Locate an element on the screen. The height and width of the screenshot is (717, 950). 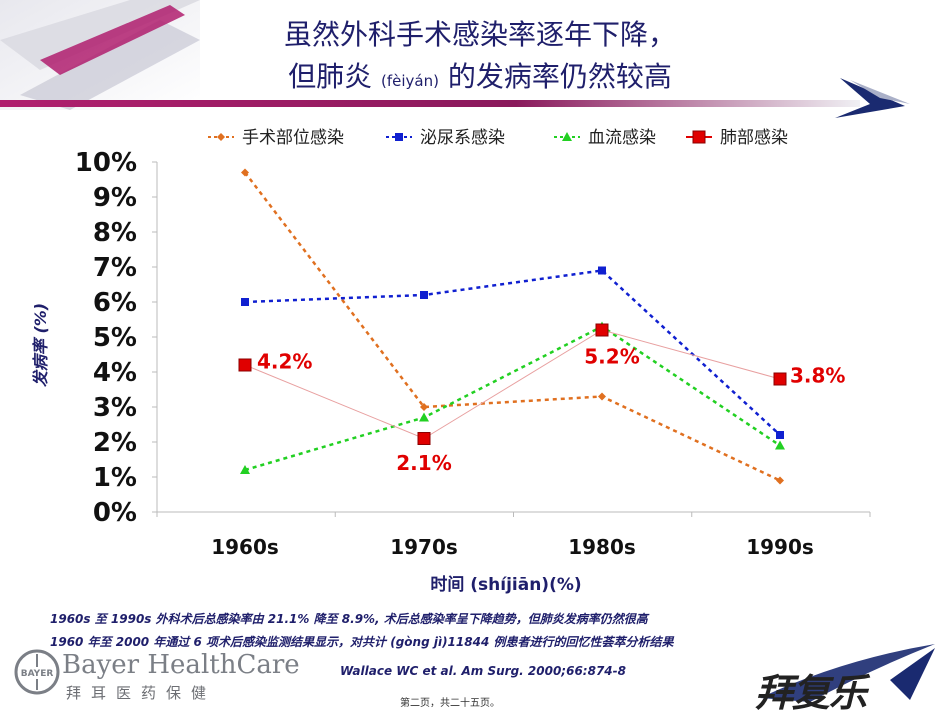
bayer-logo-icon: BAYER is located at coordinates (37, 672).